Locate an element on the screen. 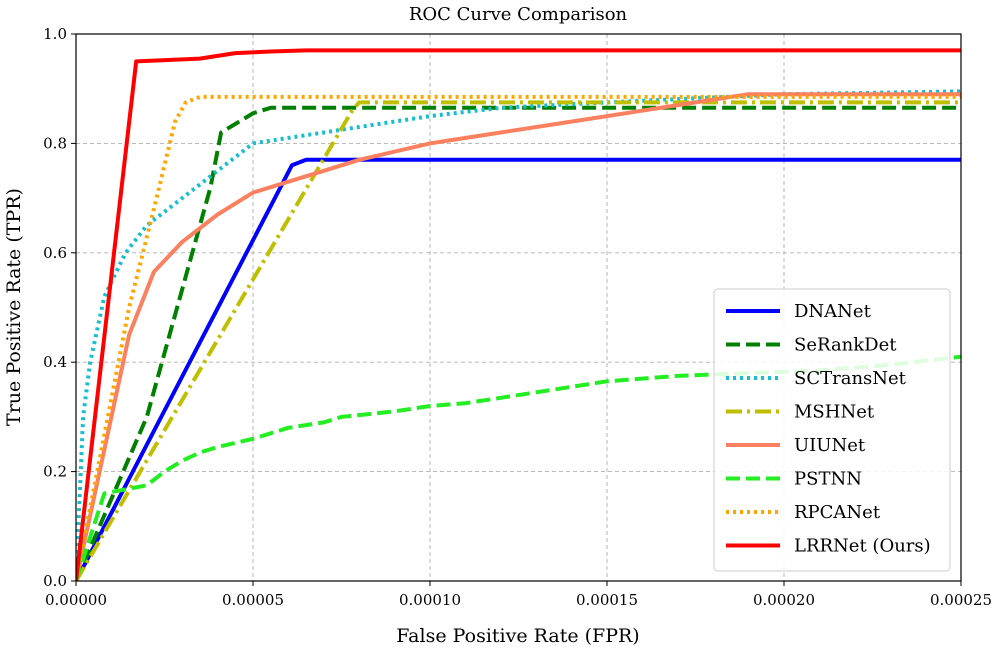 The height and width of the screenshot is (649, 997). legend-label: SCTransNet is located at coordinates (850, 378).